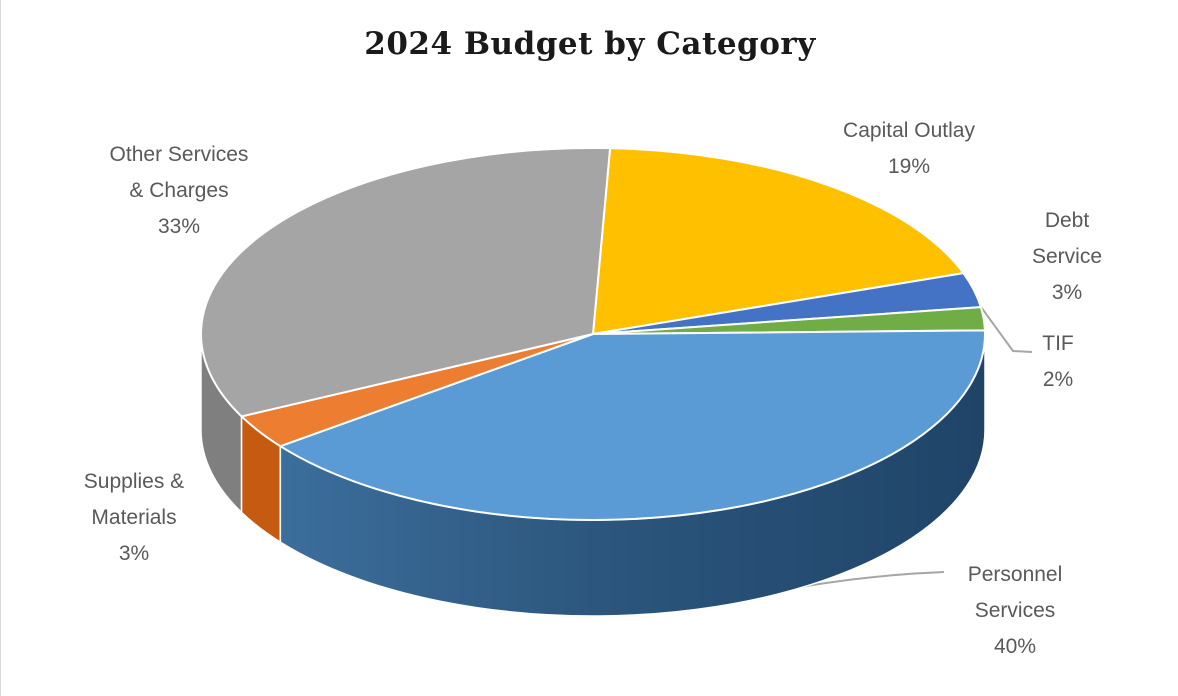 This screenshot has width=1178, height=696. Describe the element at coordinates (590, 44) in the screenshot. I see `chart-title: 2024 Budget by Category` at that location.